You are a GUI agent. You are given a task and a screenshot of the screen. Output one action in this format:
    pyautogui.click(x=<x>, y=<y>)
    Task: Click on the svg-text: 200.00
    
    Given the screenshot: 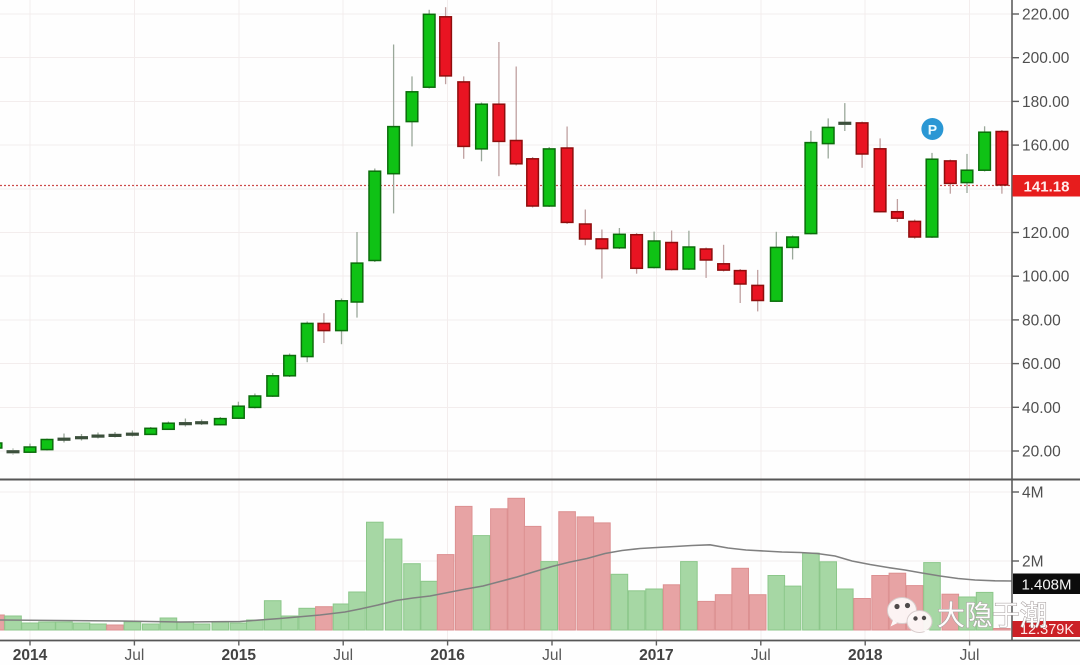 What is the action you would take?
    pyautogui.click(x=1046, y=58)
    